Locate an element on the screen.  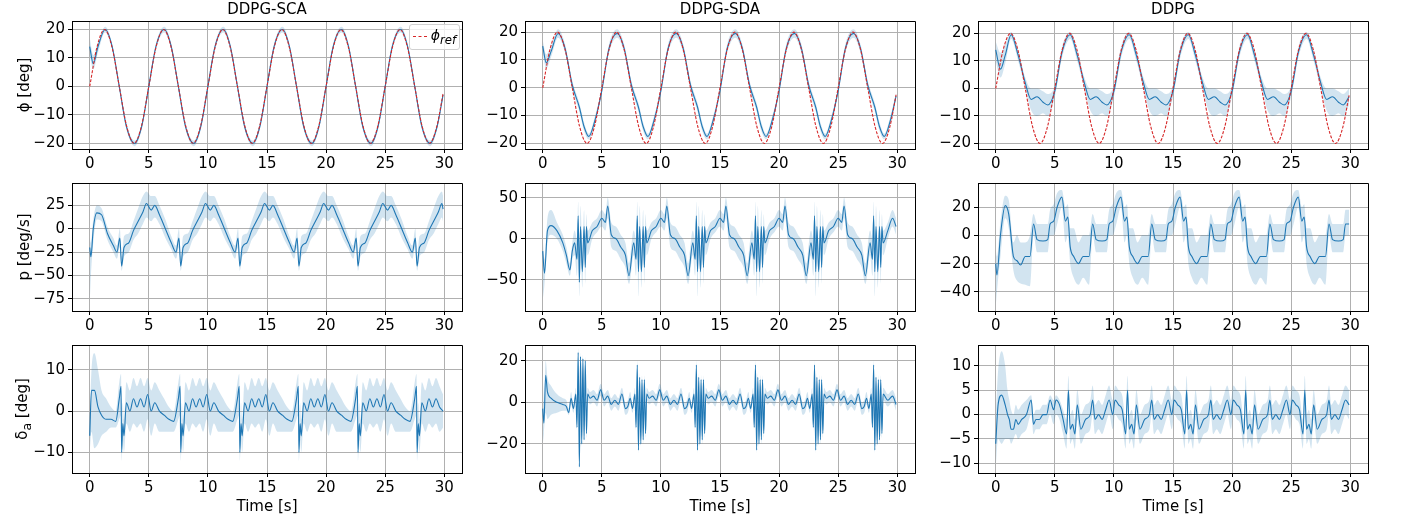
y-tick-label: −50 is located at coordinates (49, 274).